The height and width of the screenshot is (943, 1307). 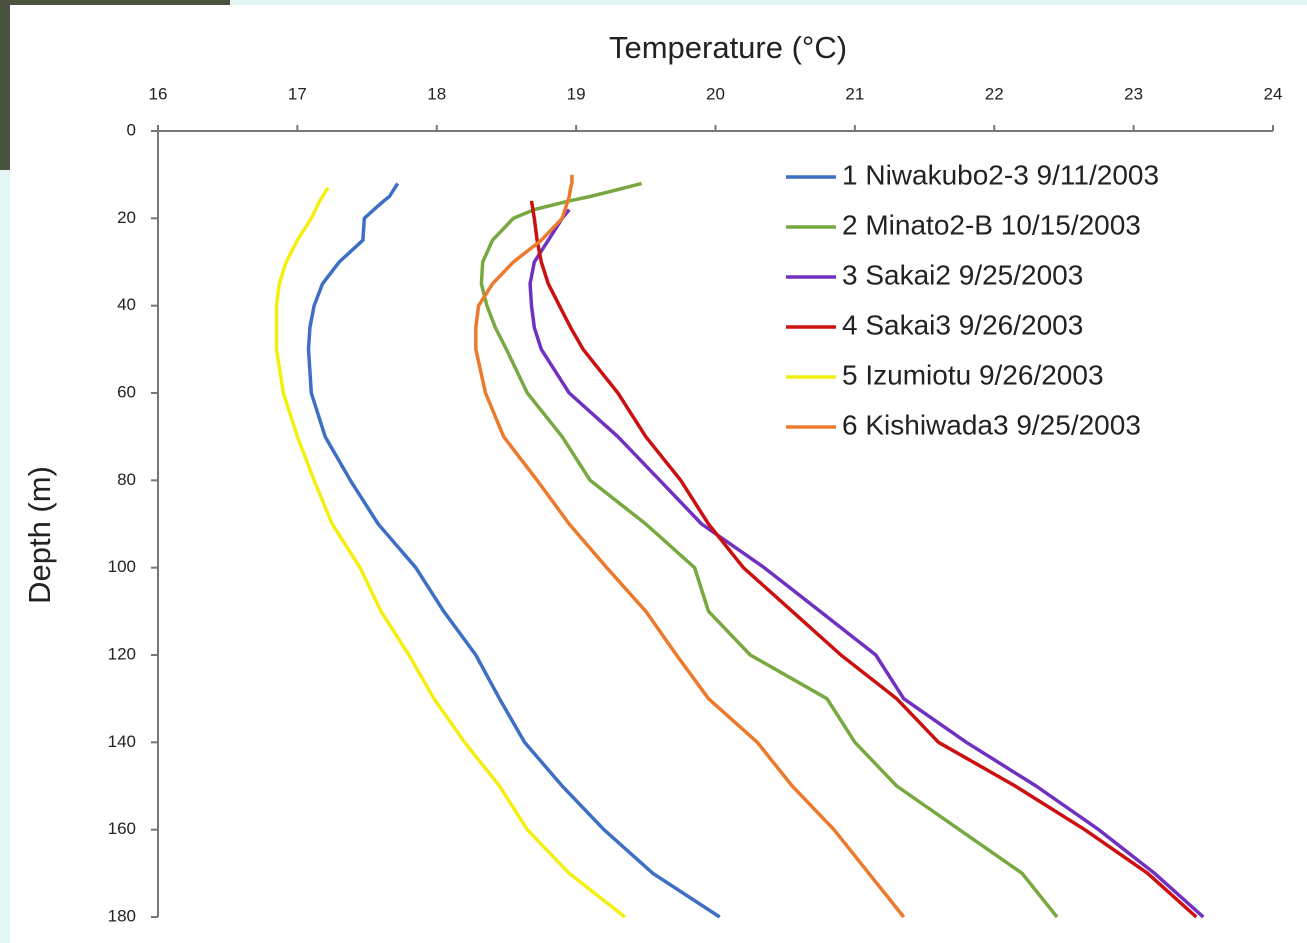 I want to click on y-tick-label: 0, so click(x=131, y=129).